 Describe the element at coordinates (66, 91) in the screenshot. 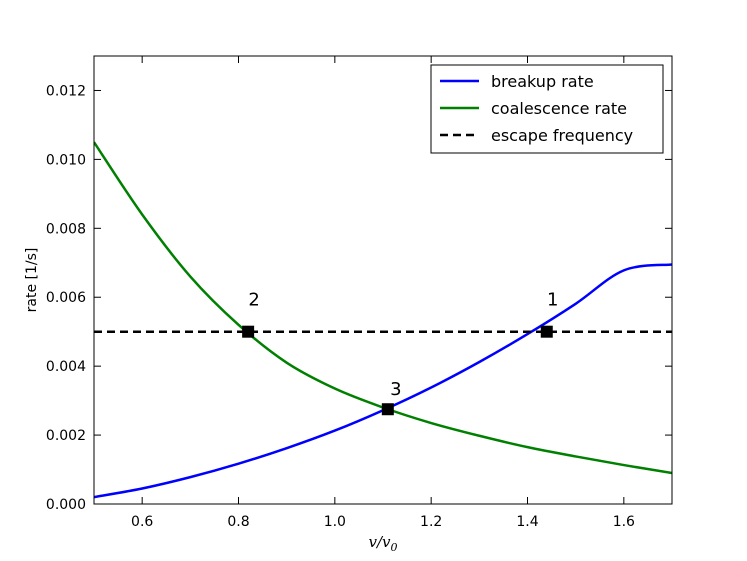

I see `y-tick-label: 0.012` at that location.